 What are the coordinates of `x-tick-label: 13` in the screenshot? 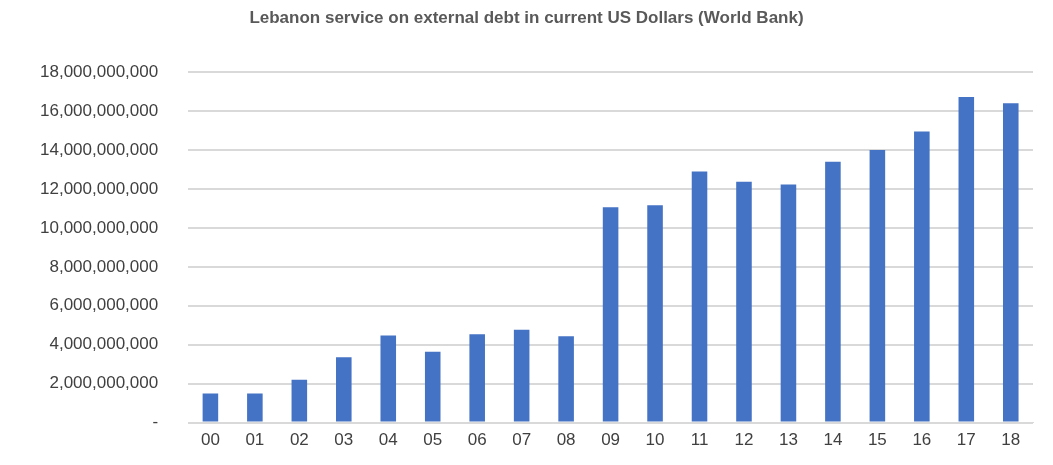 It's located at (788, 440).